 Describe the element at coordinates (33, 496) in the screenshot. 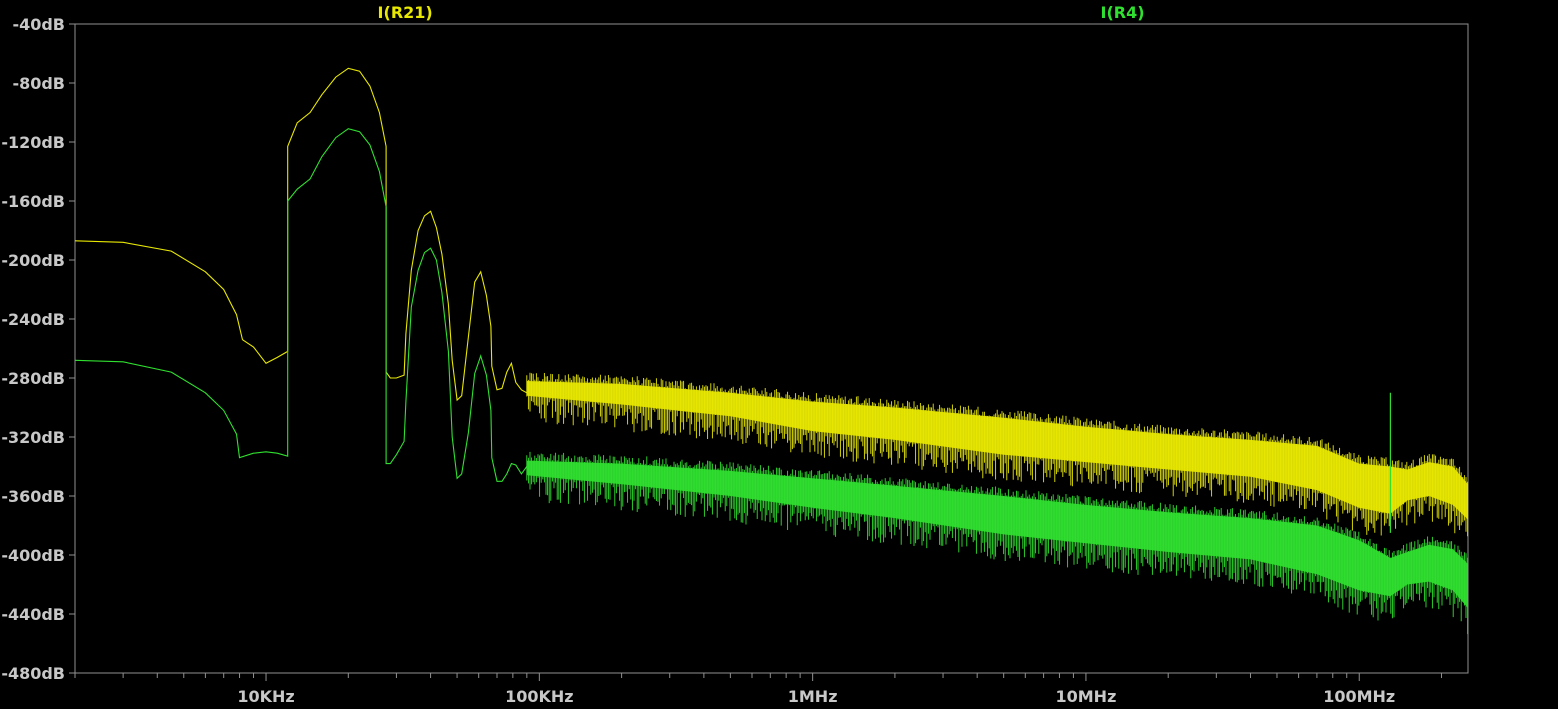

I see `y-tick-label: -360dB` at that location.